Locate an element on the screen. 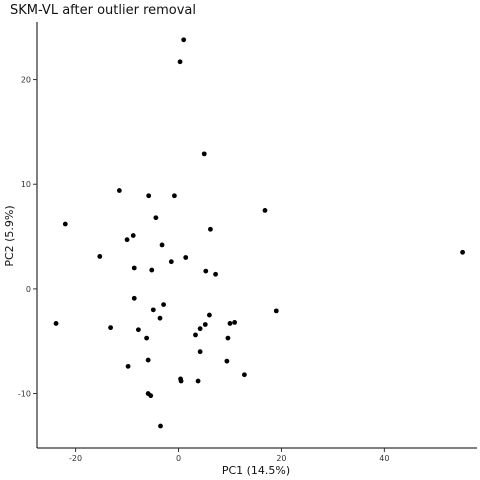  x-tick-label: 40 is located at coordinates (384, 458).